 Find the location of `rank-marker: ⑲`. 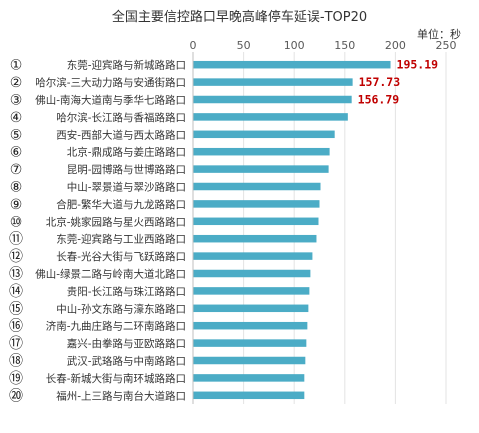

rank-marker: ⑲ is located at coordinates (16, 379).